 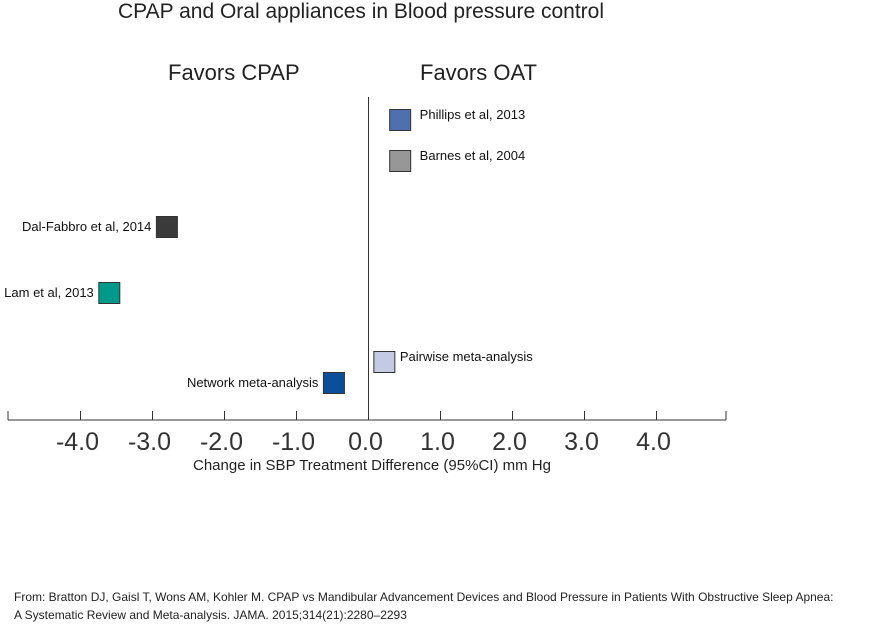 I want to click on study-label: Barnes et al, 2004, so click(x=473, y=155).